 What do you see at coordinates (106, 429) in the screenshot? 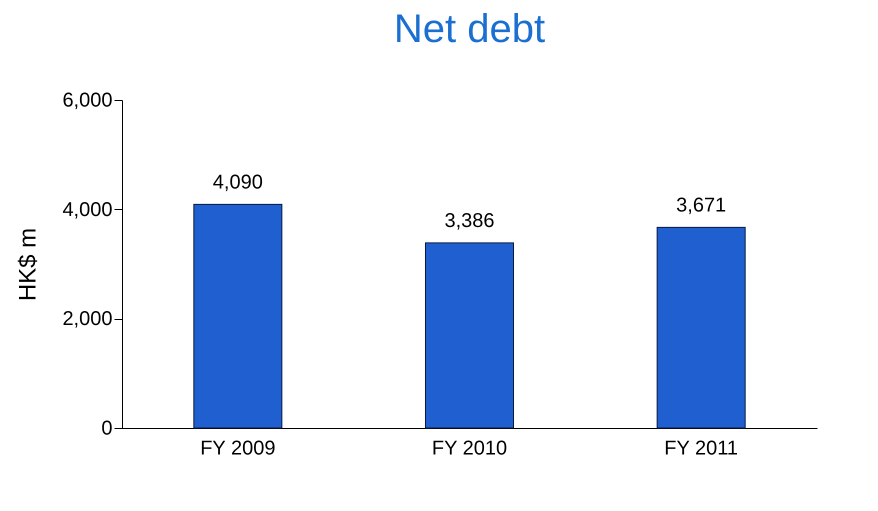
I see `y-tick-label: 0` at bounding box center [106, 429].